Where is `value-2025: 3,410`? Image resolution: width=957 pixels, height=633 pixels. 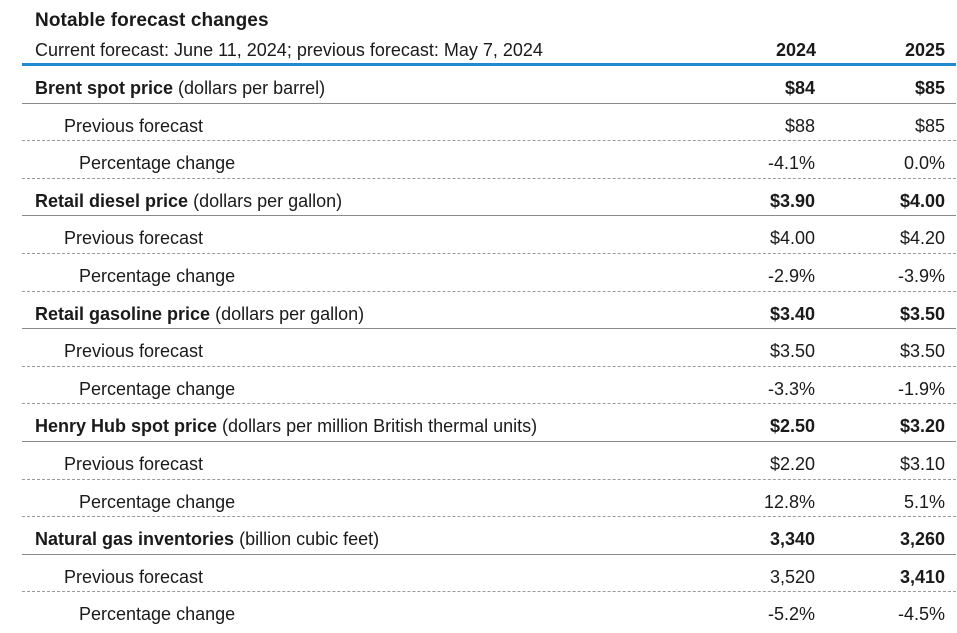
value-2025: 3,410 is located at coordinates (922, 576).